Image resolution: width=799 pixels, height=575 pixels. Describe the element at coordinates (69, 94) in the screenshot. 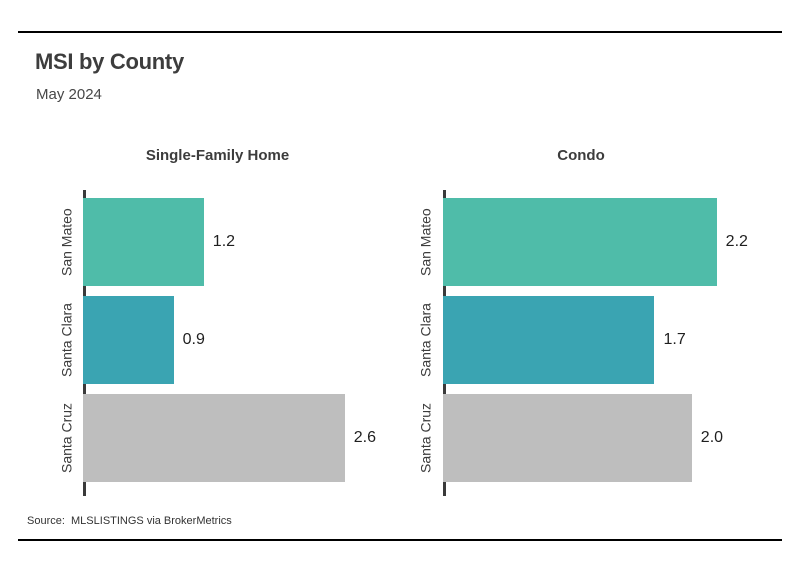

I see `page-subtitle: May 2024` at that location.